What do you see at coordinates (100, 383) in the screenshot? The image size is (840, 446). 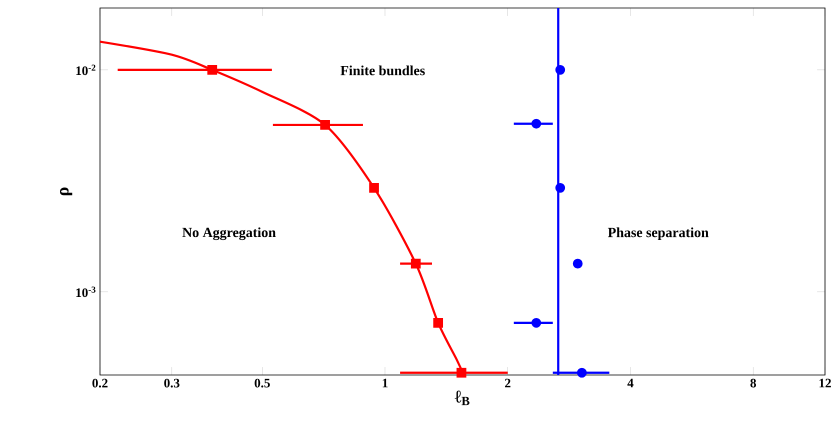 I see `x-tick-label: 0.2` at bounding box center [100, 383].